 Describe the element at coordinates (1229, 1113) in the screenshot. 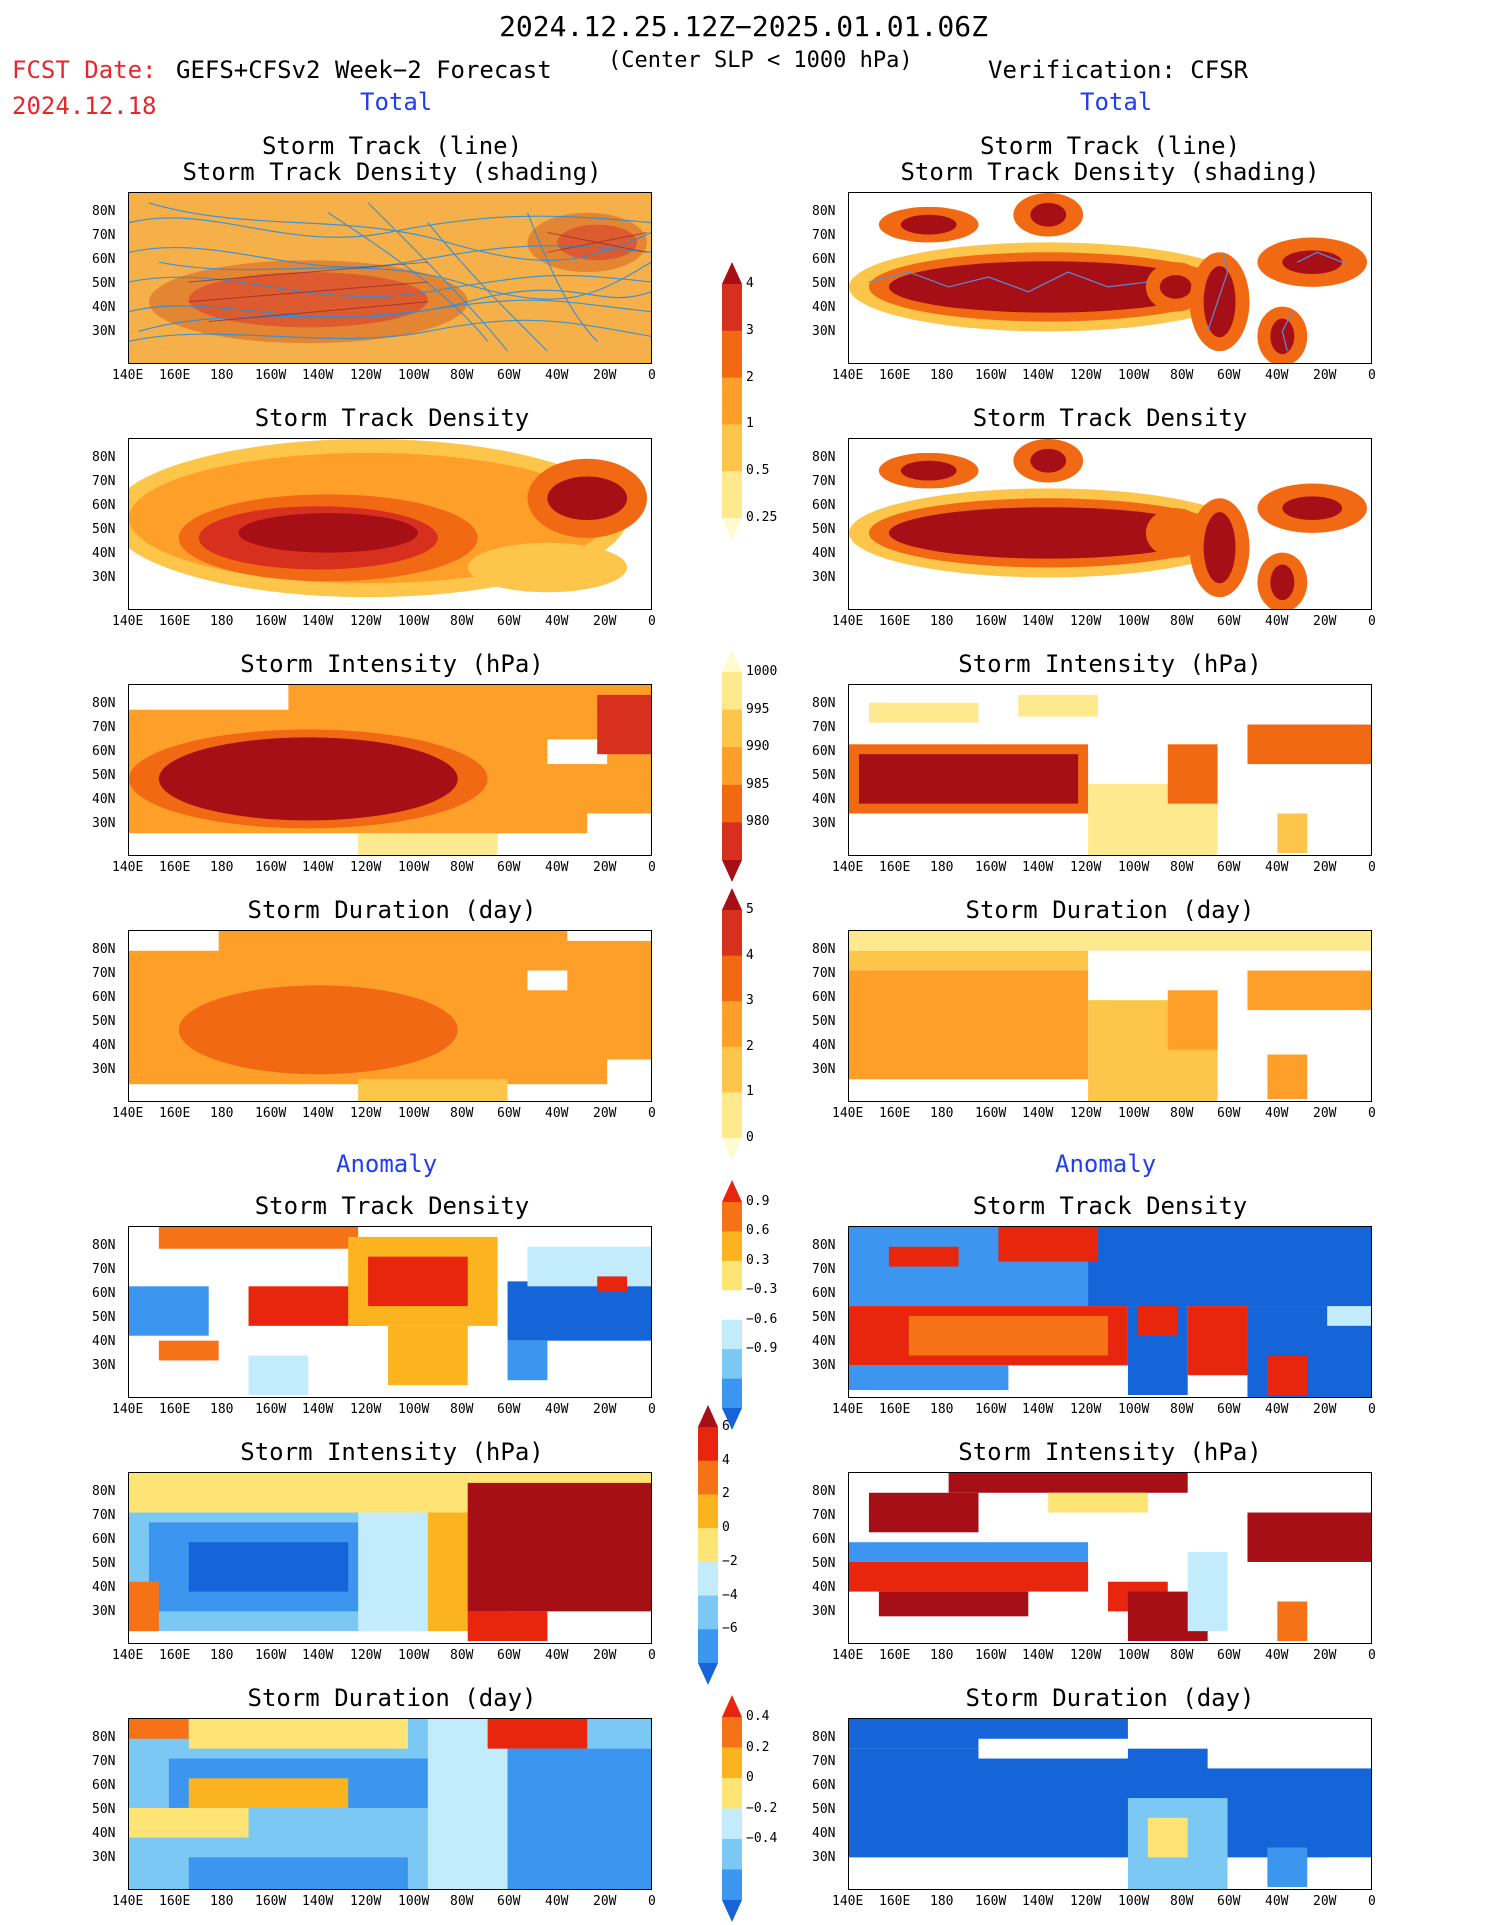

I see `lon-tick-label: 60W` at that location.